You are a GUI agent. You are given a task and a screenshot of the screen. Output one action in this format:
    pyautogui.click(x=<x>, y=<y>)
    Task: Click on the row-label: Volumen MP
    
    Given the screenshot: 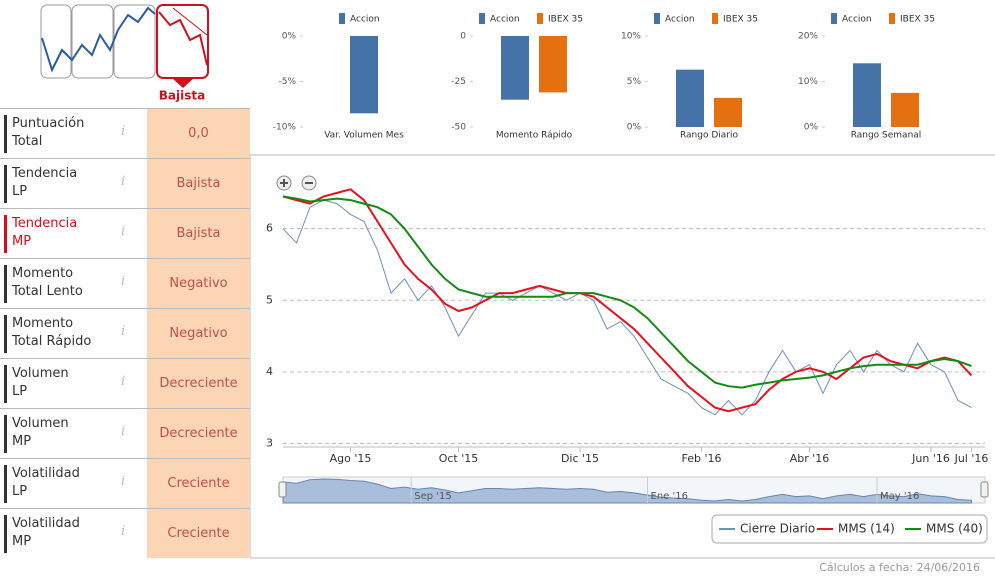 What is the action you would take?
    pyautogui.click(x=36, y=434)
    